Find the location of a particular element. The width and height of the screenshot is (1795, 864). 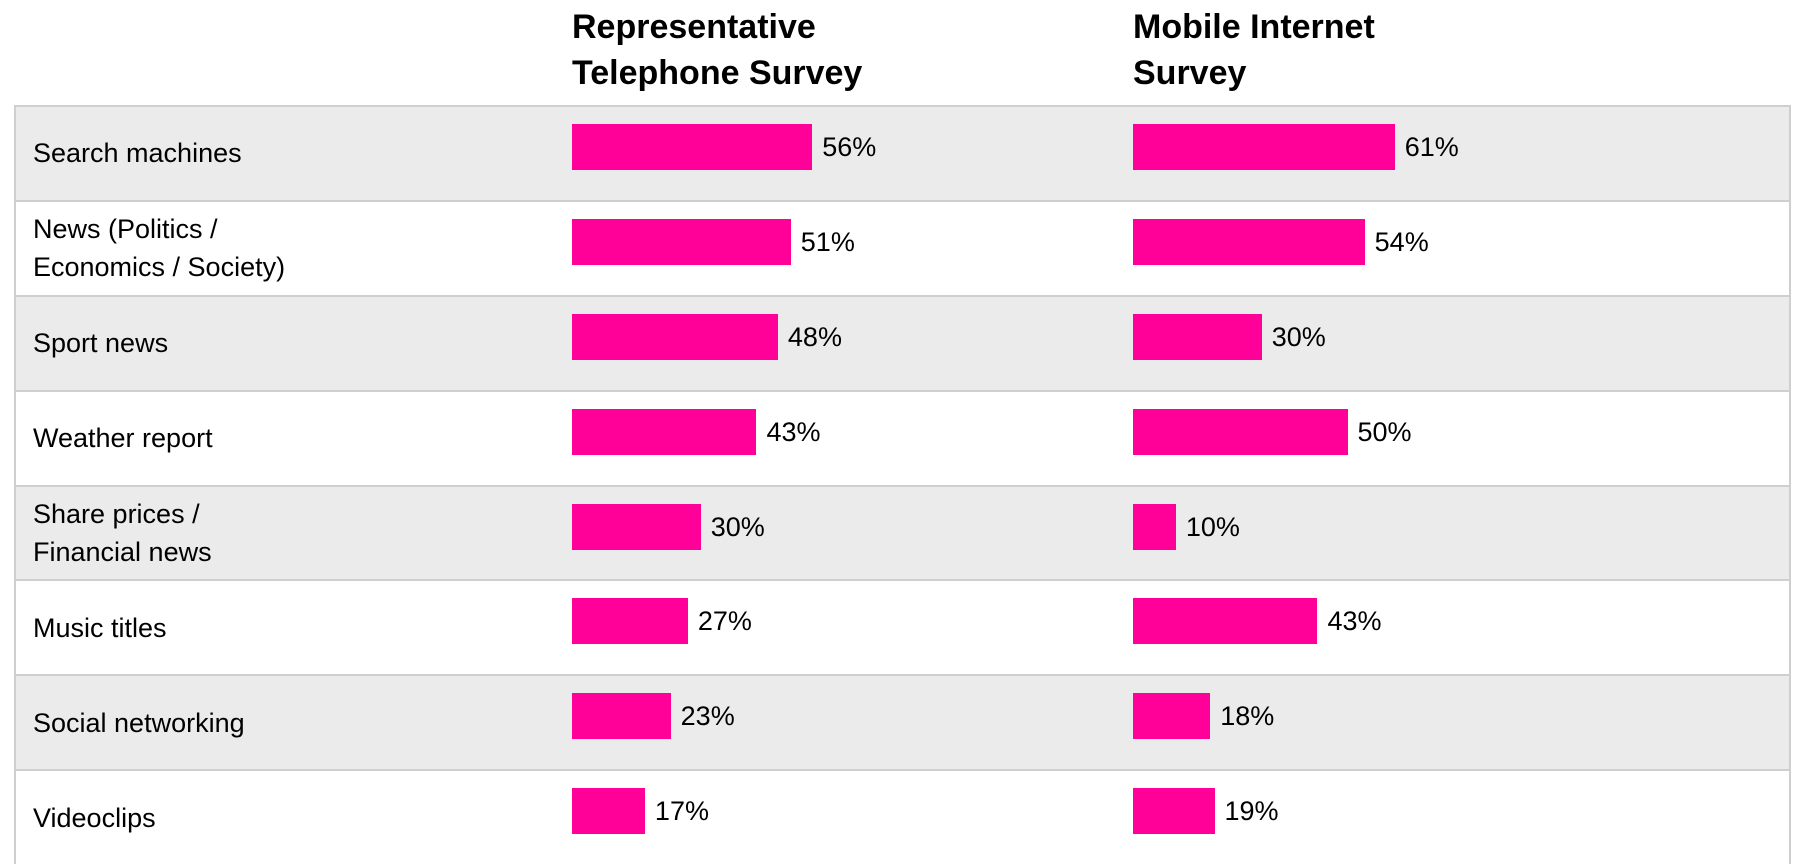

column-header: Representative Telephone Survey is located at coordinates (717, 50).